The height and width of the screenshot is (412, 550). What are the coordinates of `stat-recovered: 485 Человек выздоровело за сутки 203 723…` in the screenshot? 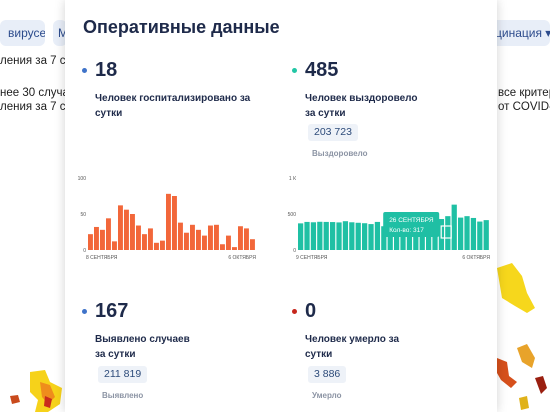 It's located at (387, 111).